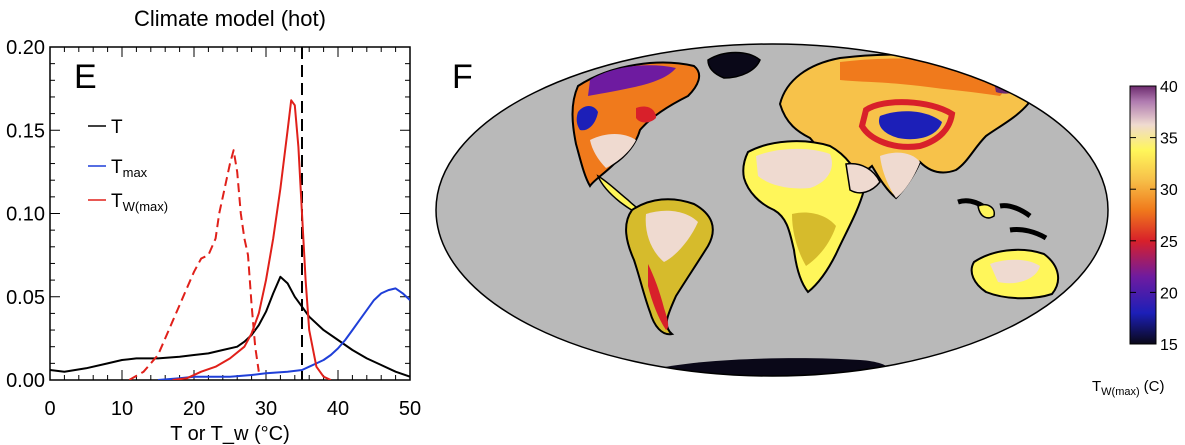 The width and height of the screenshot is (1185, 445). What do you see at coordinates (25, 48) in the screenshot?
I see `y-tick-label: 0.20` at bounding box center [25, 48].